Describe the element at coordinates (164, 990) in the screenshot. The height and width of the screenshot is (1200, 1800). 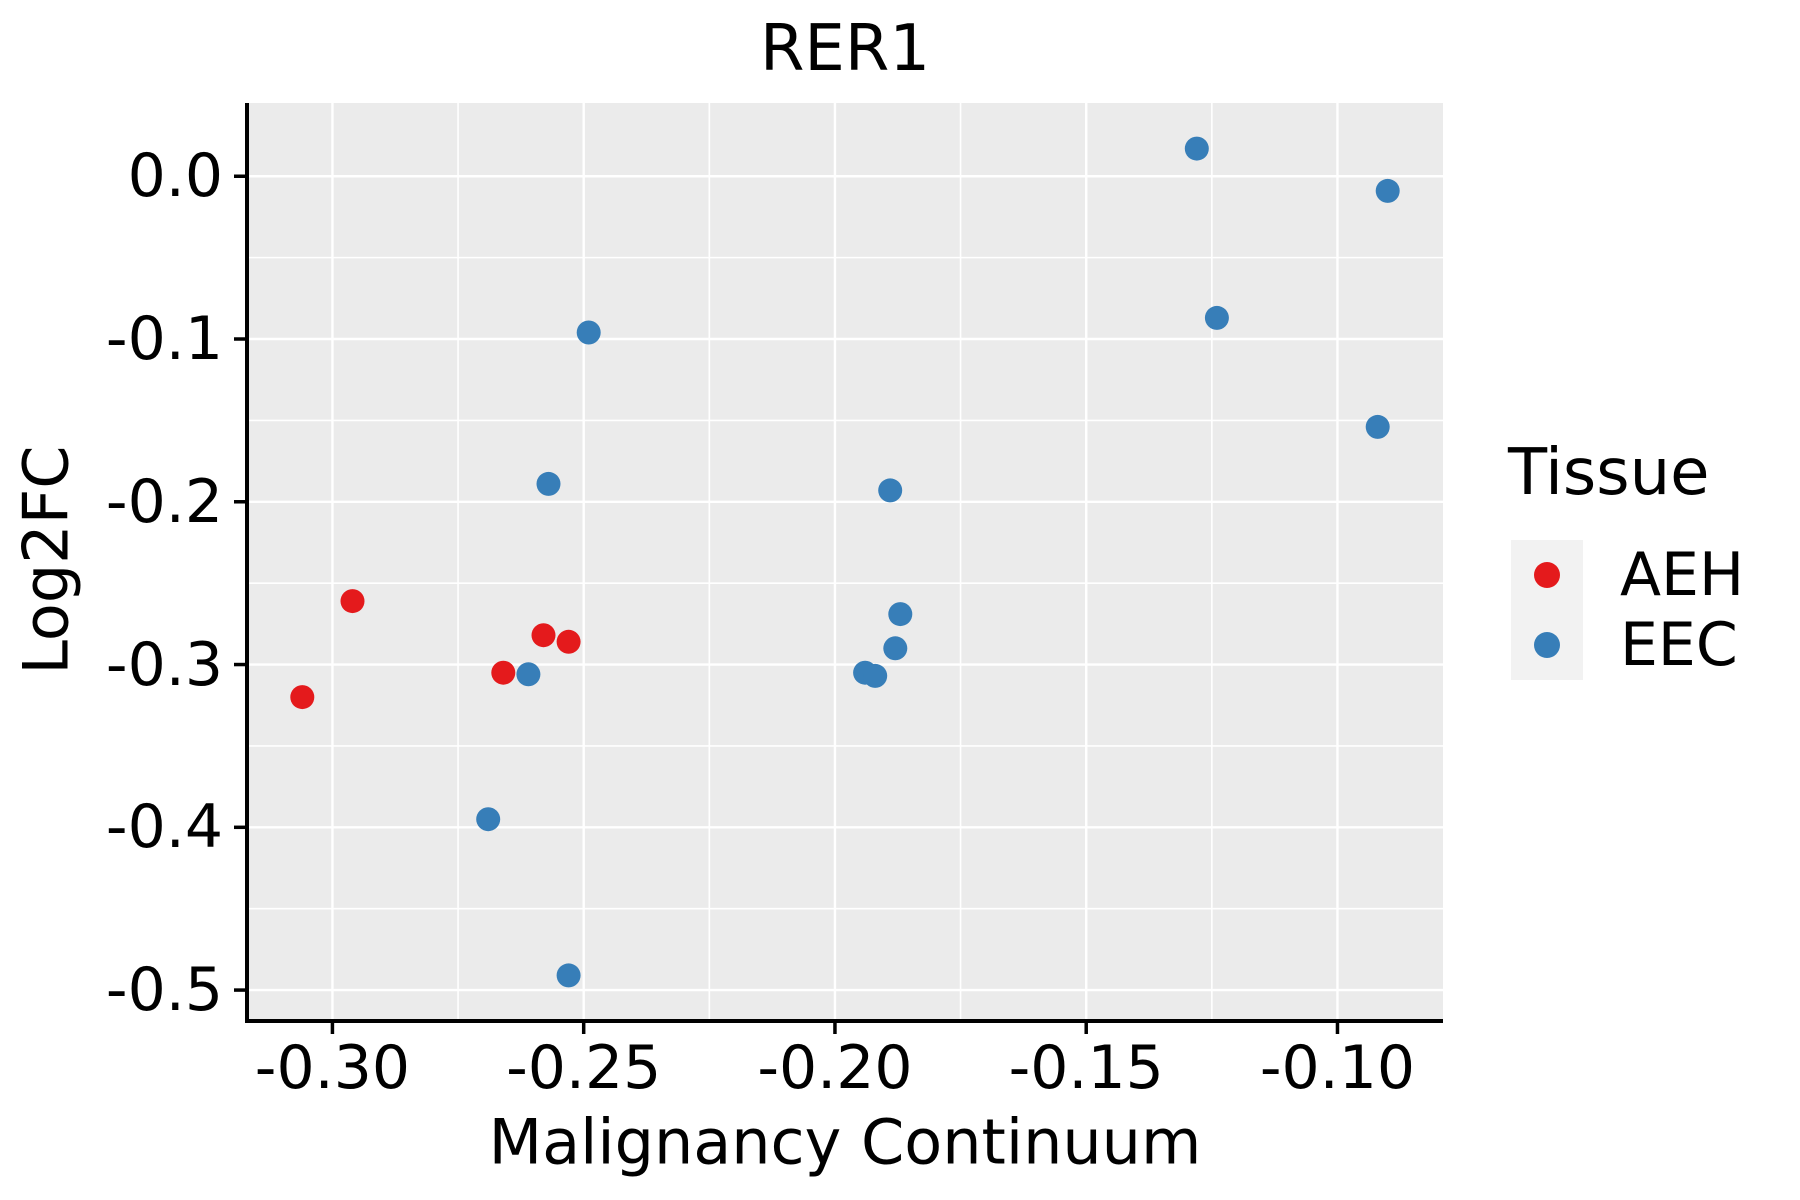
I see `y-tick-label: -0.5` at that location.